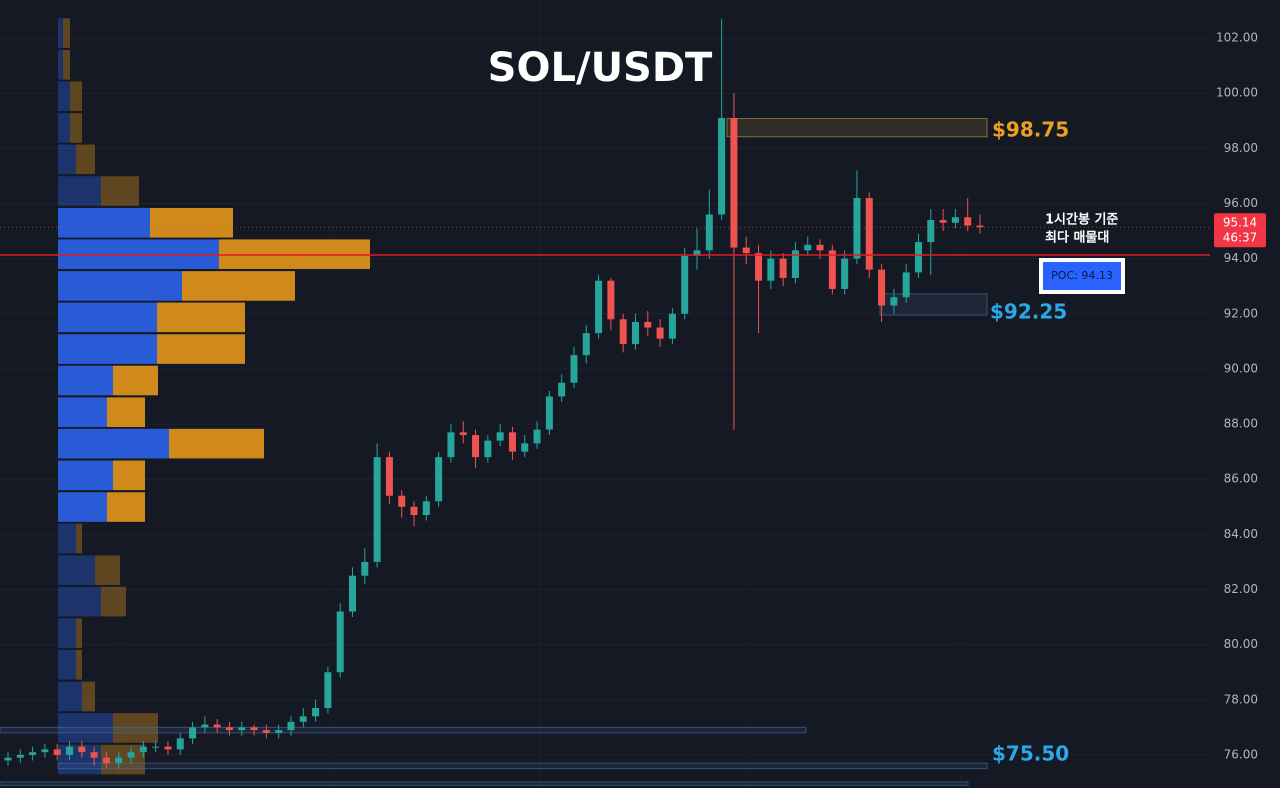  I want to click on y-tick-label: 76.00, so click(1241, 754).